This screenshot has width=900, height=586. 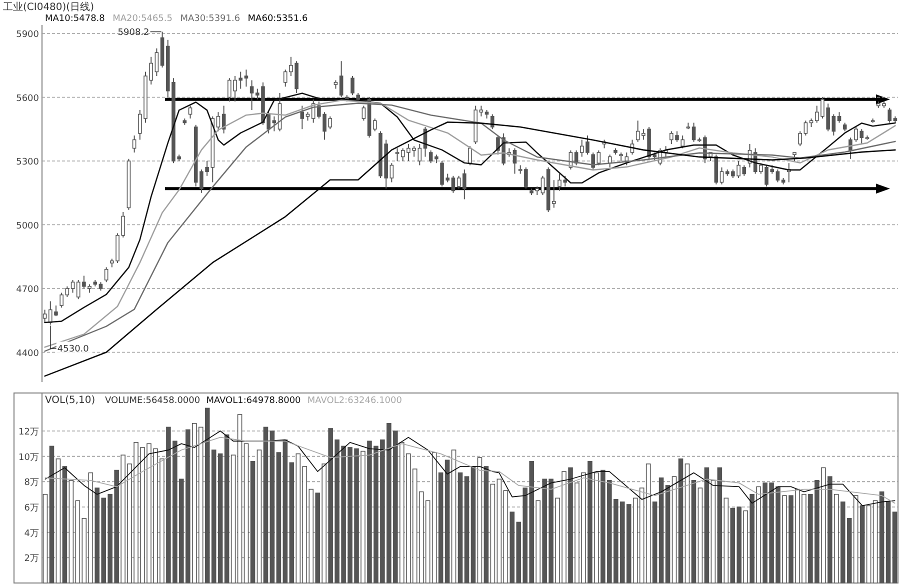 What do you see at coordinates (28, 353) in the screenshot?
I see `y-tick-label: 4400` at bounding box center [28, 353].